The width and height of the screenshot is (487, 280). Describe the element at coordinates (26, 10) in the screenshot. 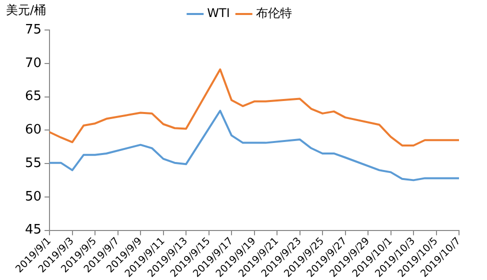

I see `y-axis-title: 美元/桶` at that location.